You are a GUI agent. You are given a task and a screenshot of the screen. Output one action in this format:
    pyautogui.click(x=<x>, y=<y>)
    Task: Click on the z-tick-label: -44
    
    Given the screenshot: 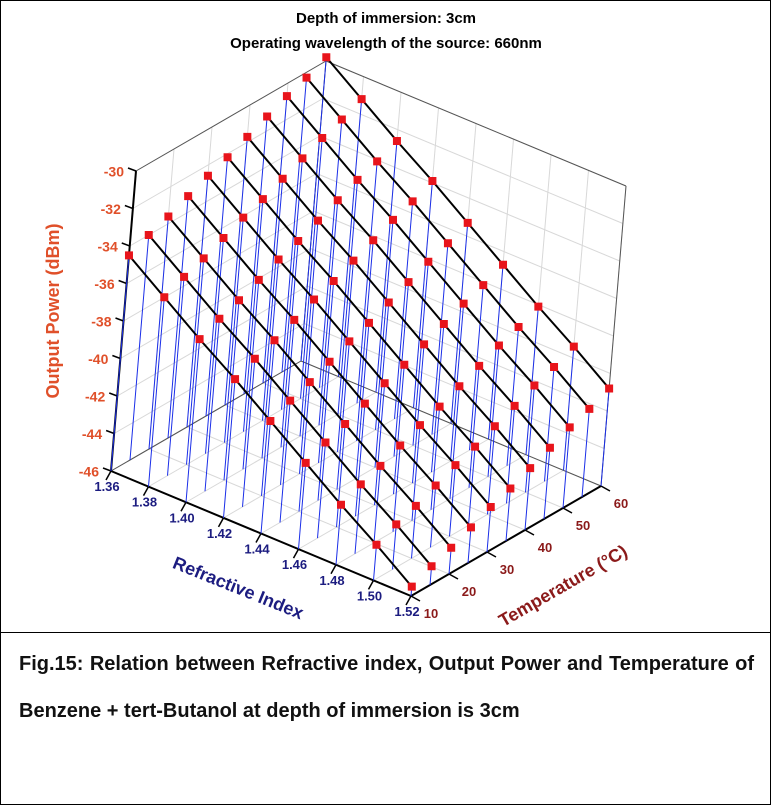 What is the action you would take?
    pyautogui.click(x=92, y=434)
    